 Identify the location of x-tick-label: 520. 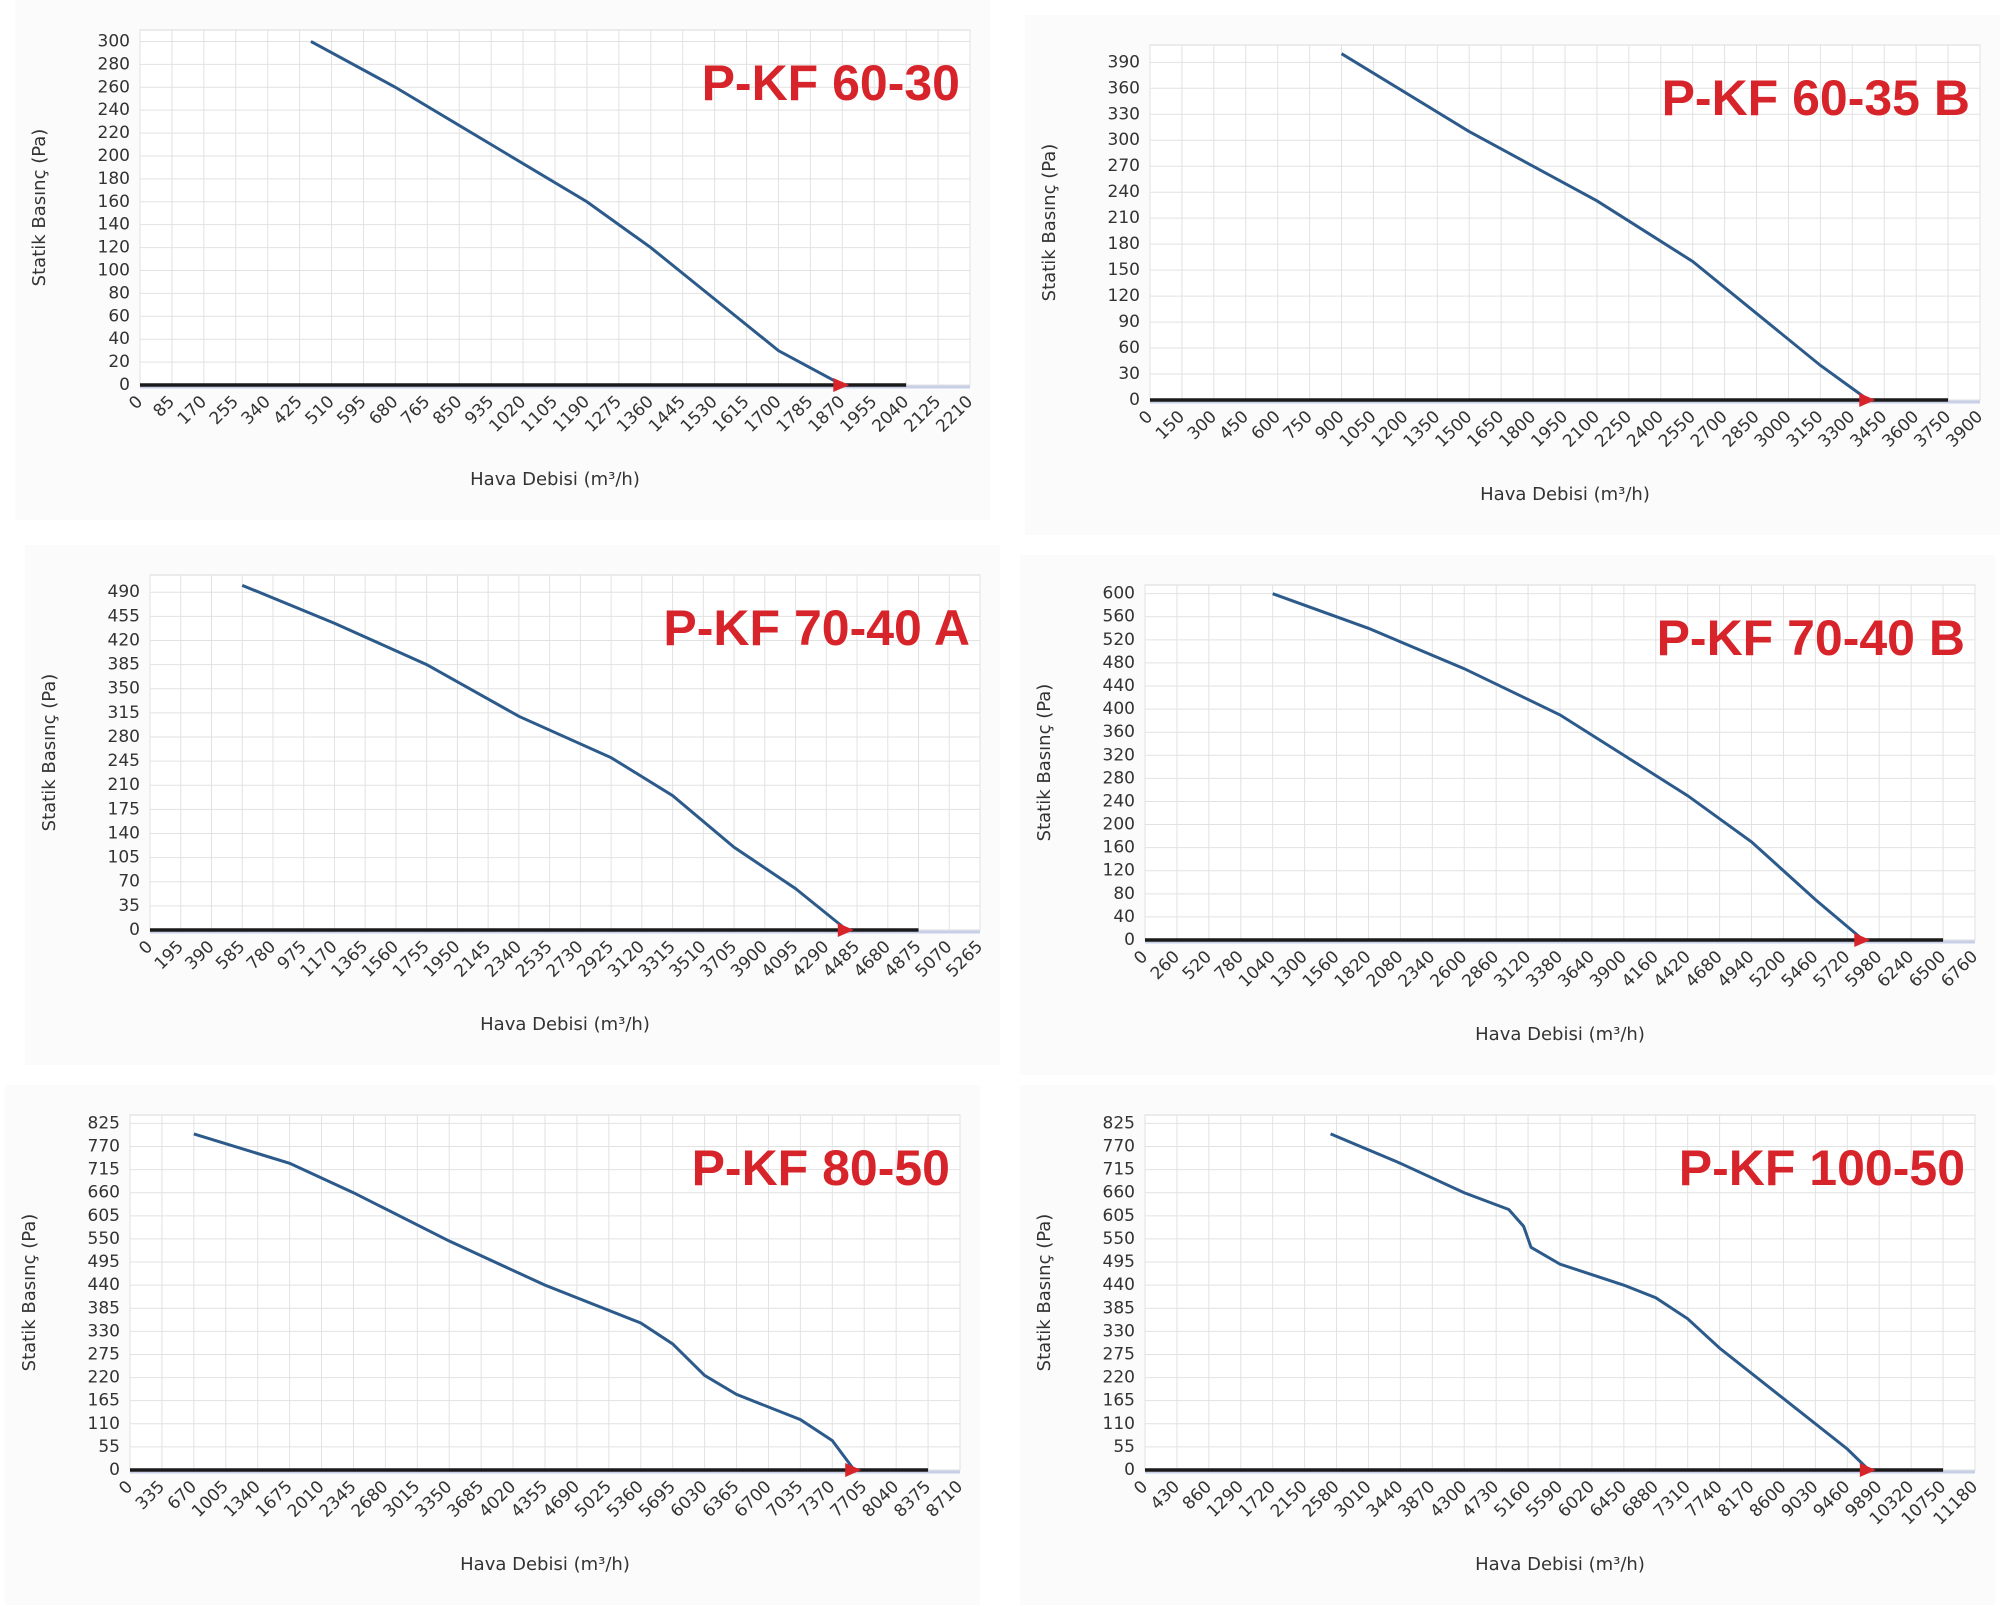
(1197, 965).